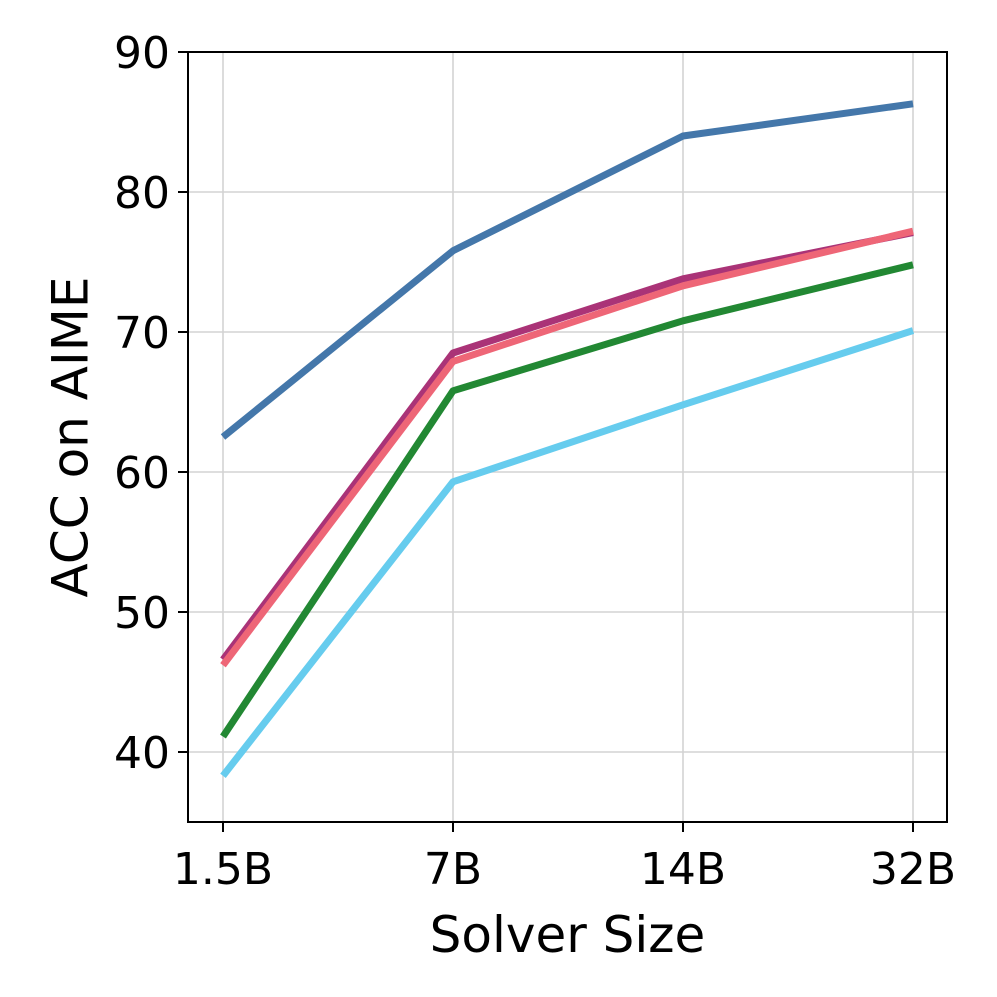 Image resolution: width=997 pixels, height=997 pixels. Describe the element at coordinates (142, 193) in the screenshot. I see `y-tick-label: 80` at that location.